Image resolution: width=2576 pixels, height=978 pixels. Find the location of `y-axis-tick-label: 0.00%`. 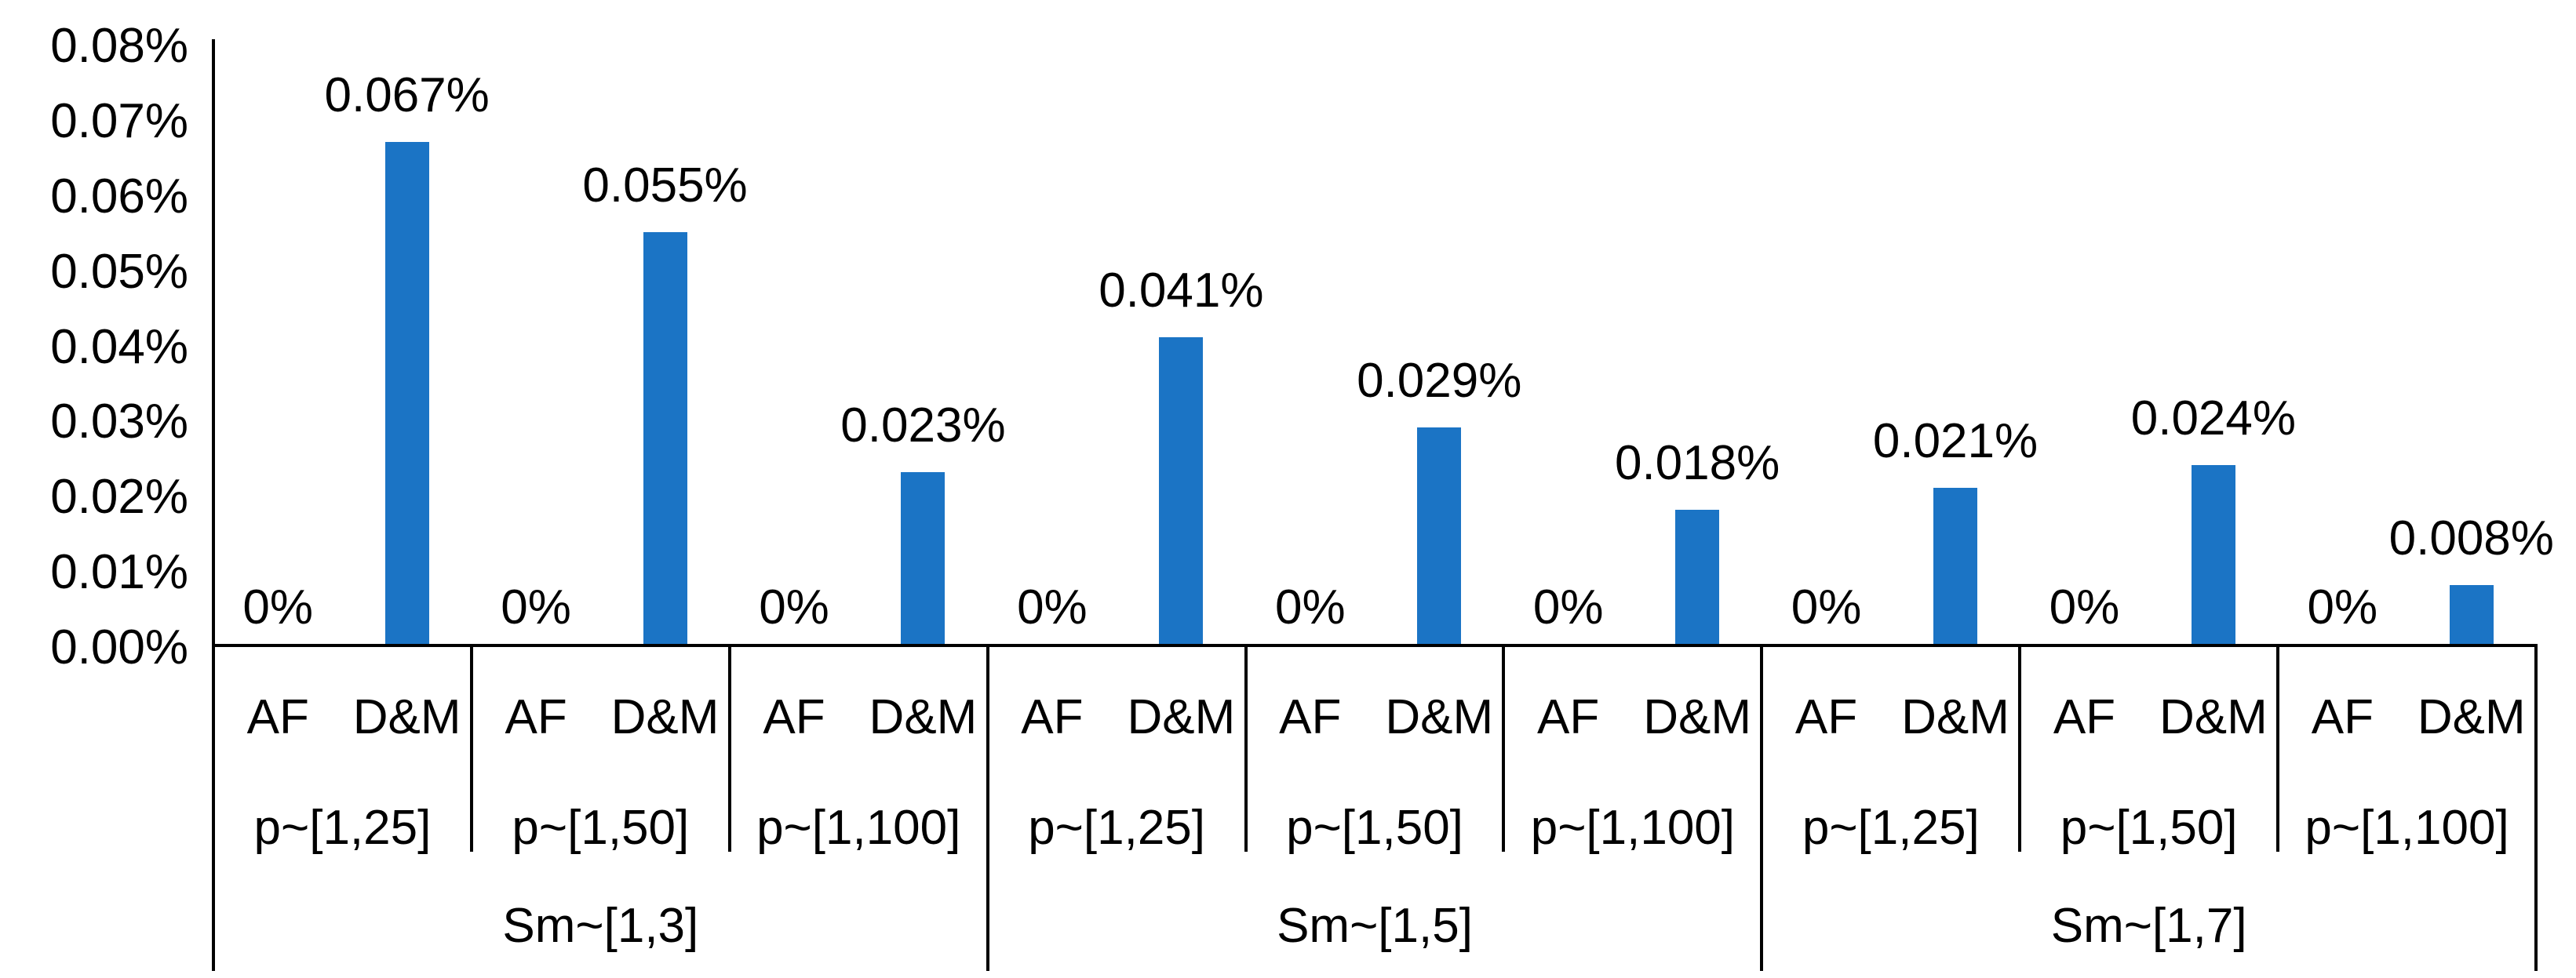

y-axis-tick-label: 0.00% is located at coordinates (119, 647).